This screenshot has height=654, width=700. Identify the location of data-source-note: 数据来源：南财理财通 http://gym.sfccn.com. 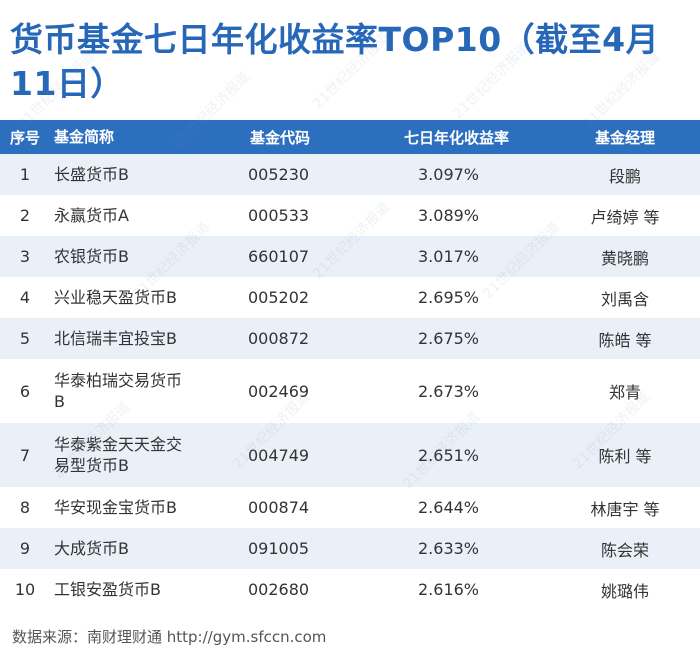
(169, 637).